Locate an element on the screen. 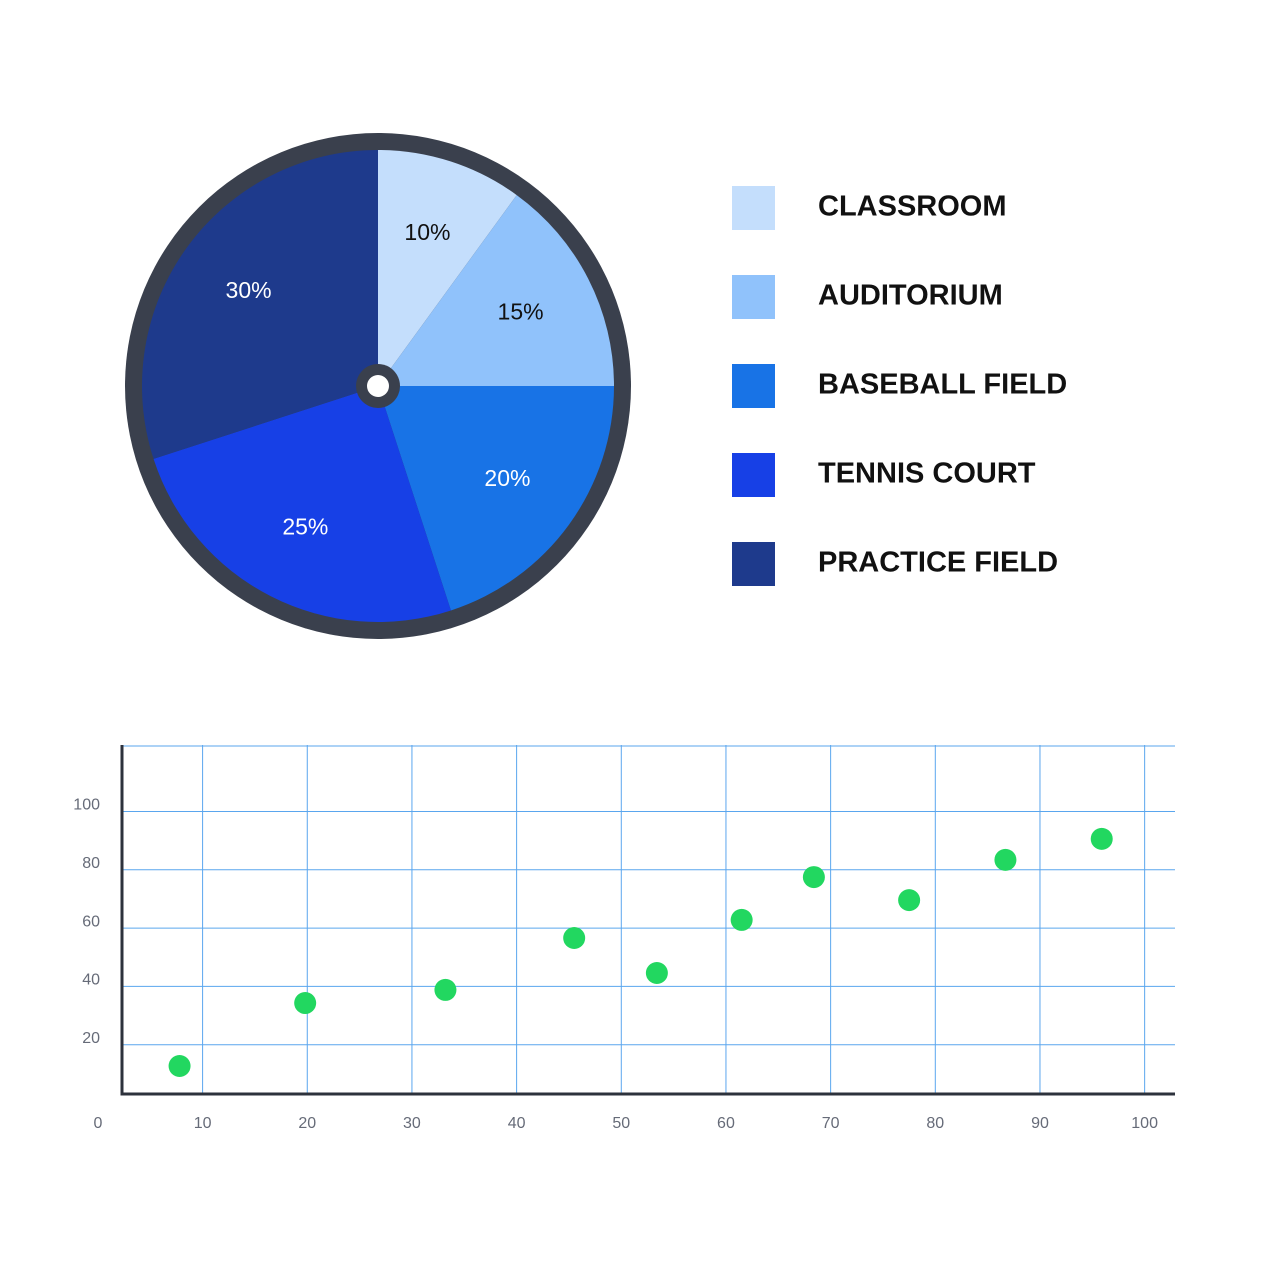 Image resolution: width=1280 pixels, height=1280 pixels. pie-hub-hole is located at coordinates (378, 386).